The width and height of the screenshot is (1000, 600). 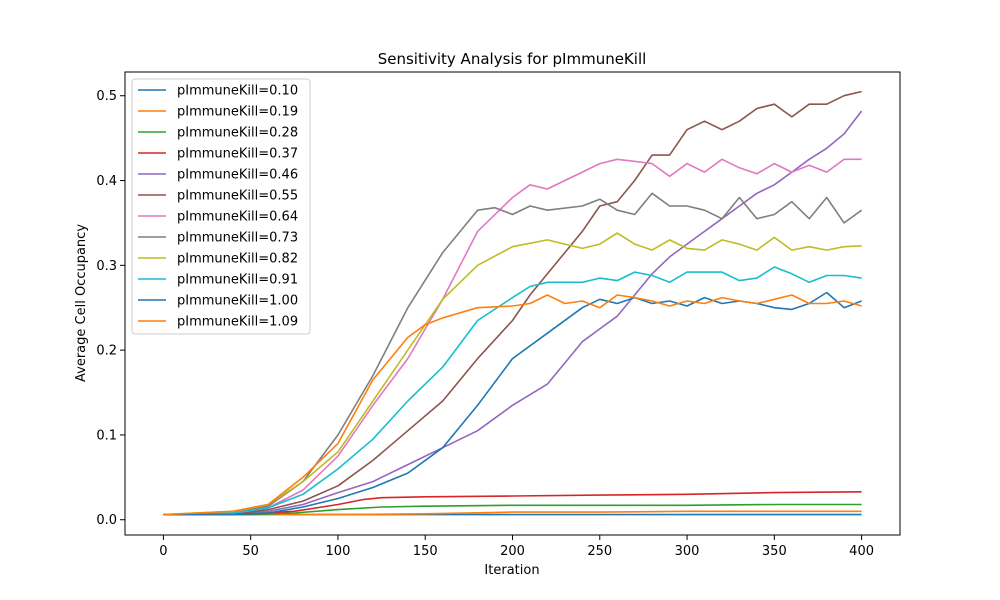 I want to click on x-axis-label: Iteration, so click(x=511, y=570).